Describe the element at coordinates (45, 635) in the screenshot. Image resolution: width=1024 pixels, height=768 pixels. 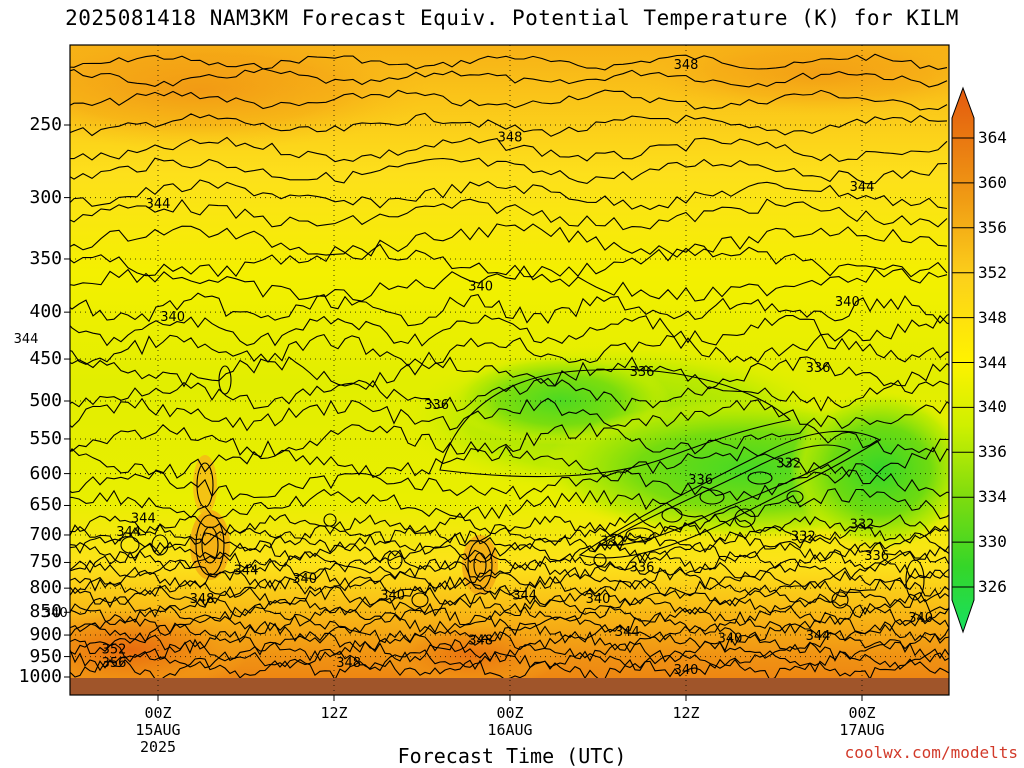
I see `y-tick-label: 900` at that location.